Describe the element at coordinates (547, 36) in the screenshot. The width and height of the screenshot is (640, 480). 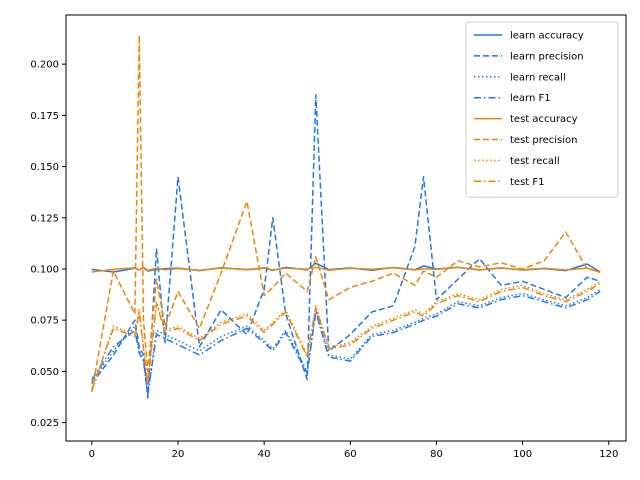
I see `legend-label: learn accuracy` at that location.